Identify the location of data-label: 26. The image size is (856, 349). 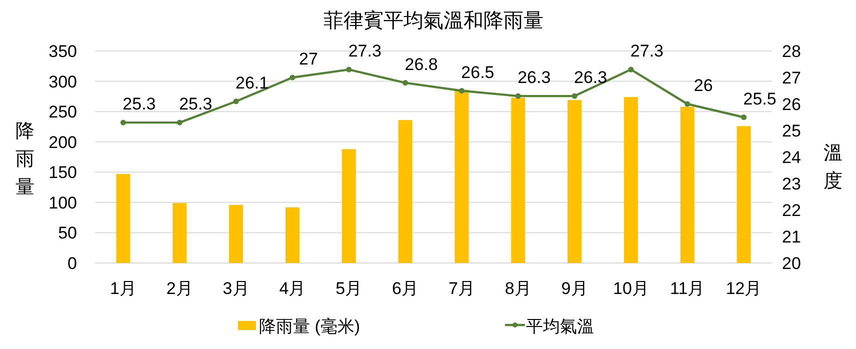
(703, 85).